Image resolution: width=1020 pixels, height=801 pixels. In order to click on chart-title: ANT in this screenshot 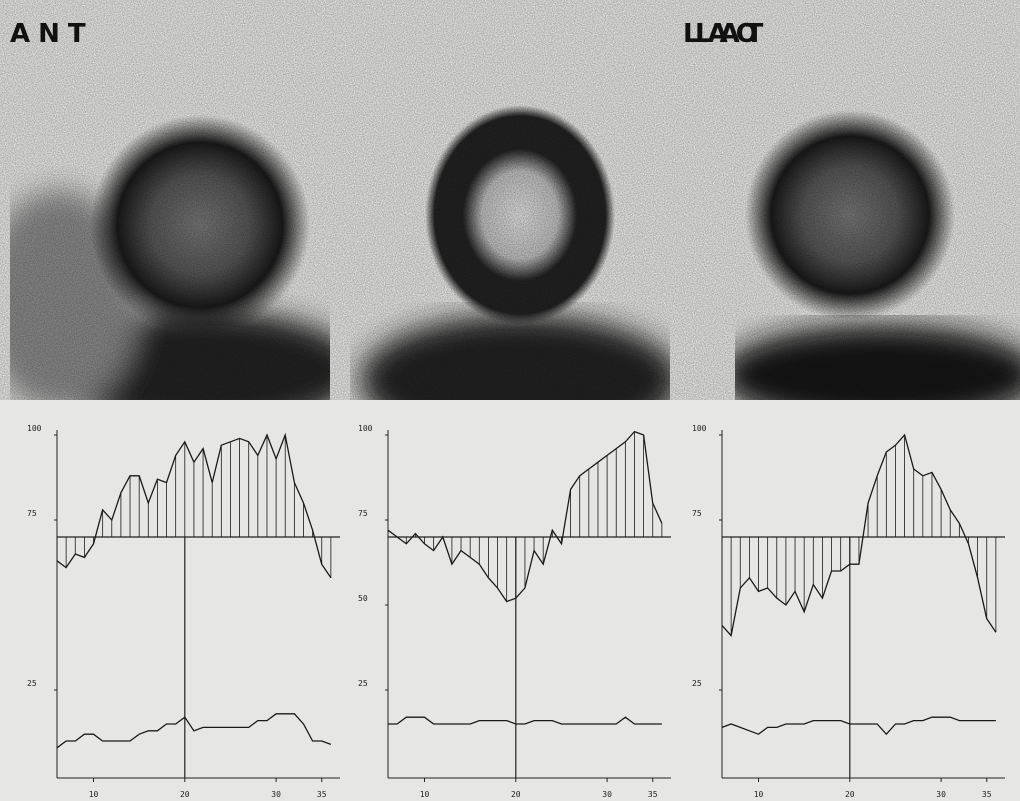, I will do `click(52, 34)`.